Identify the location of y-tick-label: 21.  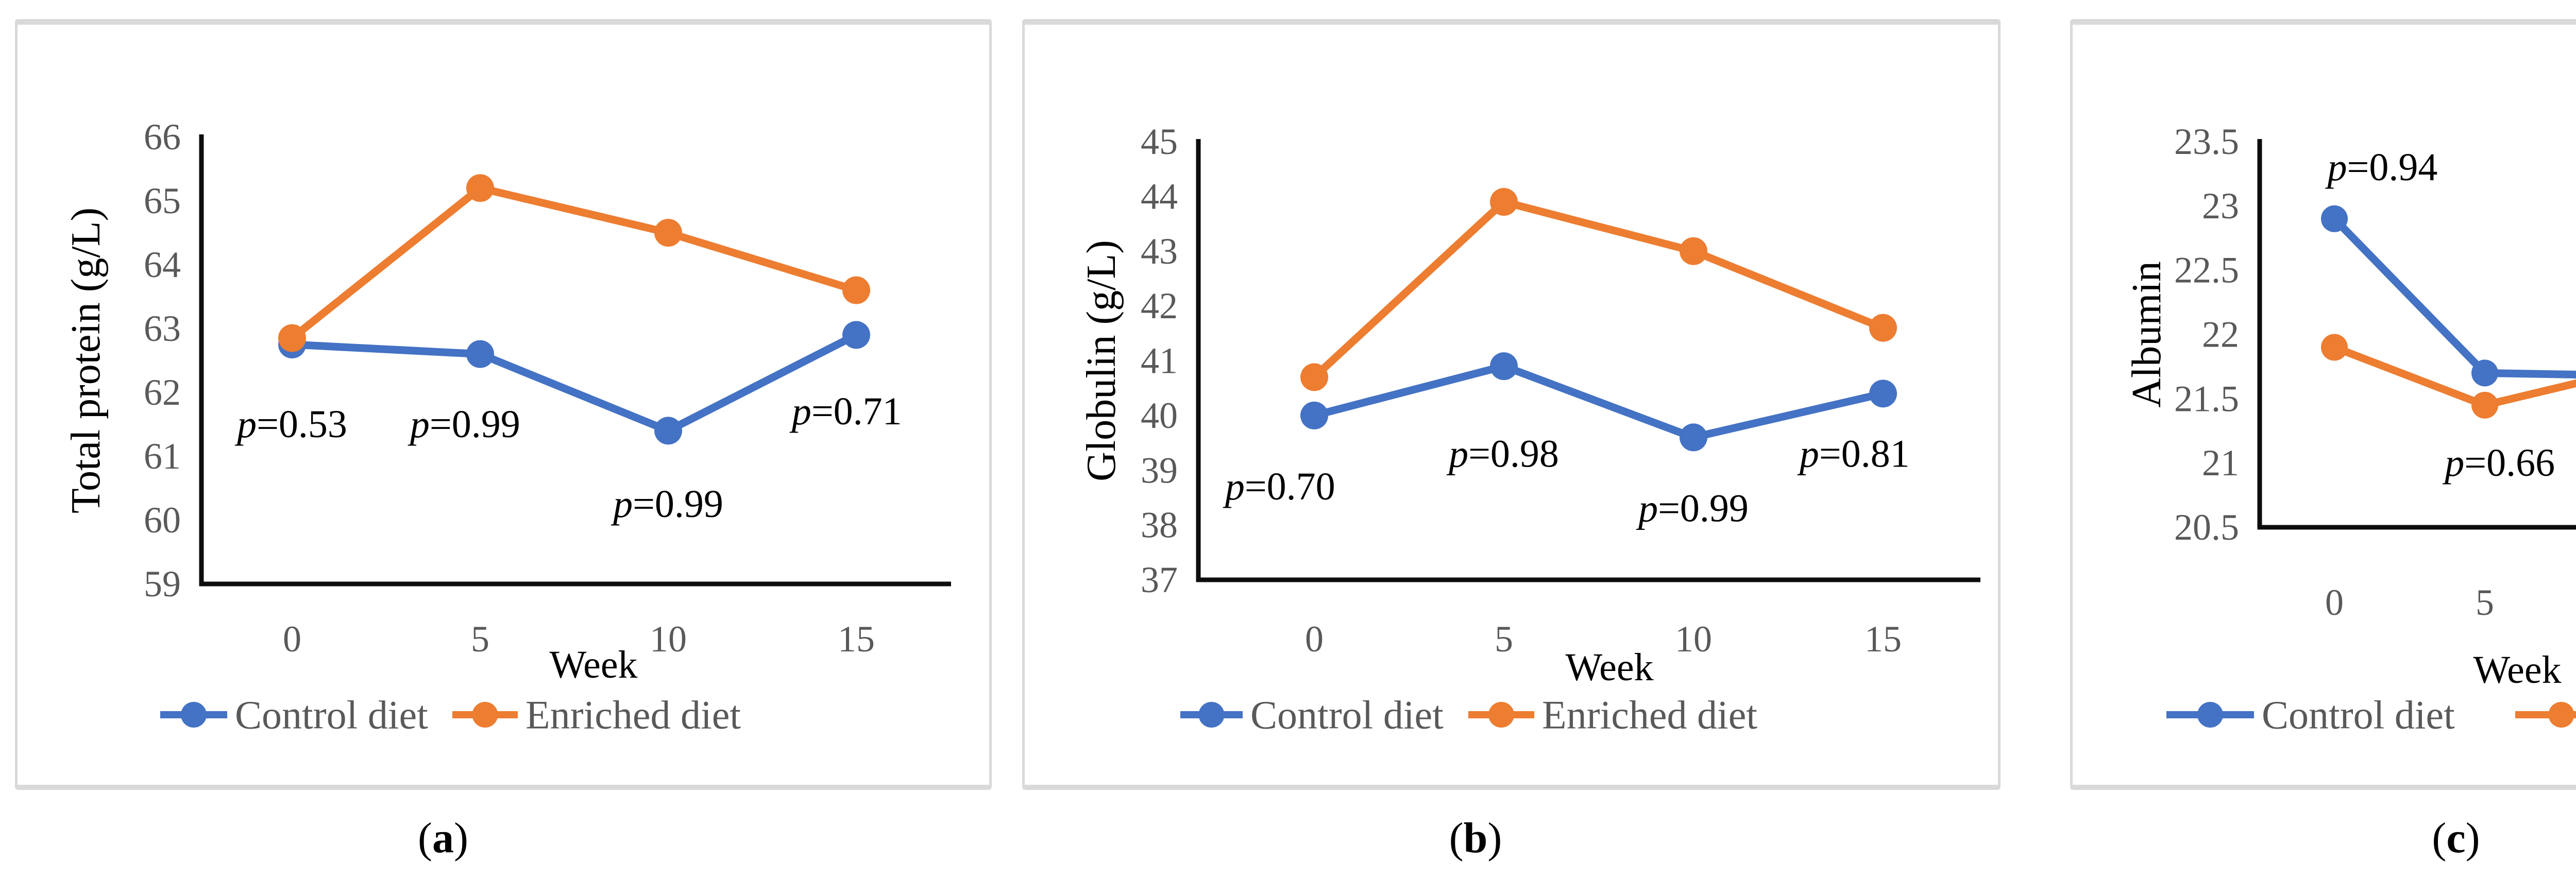
(2220, 463).